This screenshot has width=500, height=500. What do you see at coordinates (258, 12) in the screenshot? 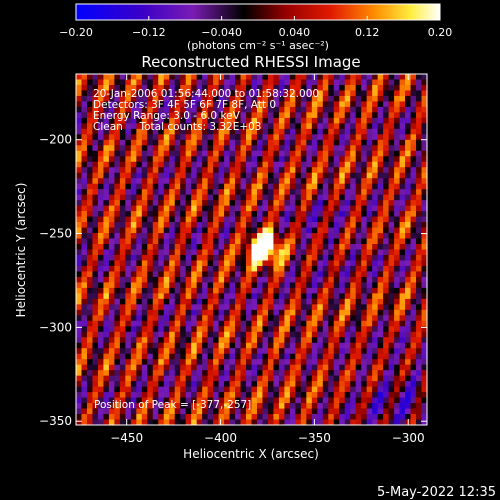
I see `colorbar-gradient` at bounding box center [258, 12].